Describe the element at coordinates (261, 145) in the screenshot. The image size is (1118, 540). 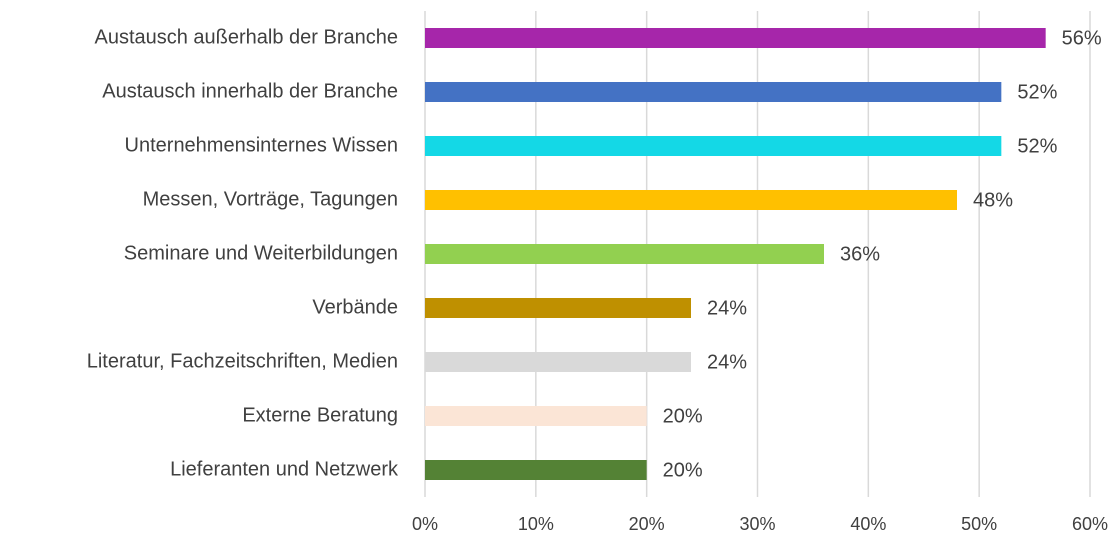
I see `y-tick-label: Unternehmensinternes Wissen` at that location.